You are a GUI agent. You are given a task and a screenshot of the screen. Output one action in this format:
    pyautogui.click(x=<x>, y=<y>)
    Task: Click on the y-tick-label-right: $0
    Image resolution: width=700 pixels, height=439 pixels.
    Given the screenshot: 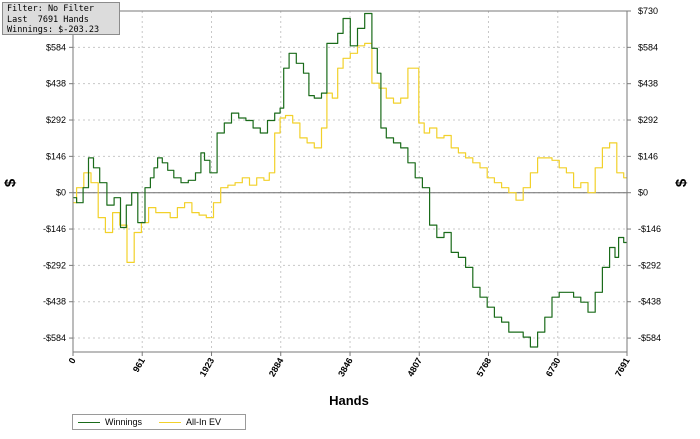 What is the action you would take?
    pyautogui.click(x=643, y=193)
    